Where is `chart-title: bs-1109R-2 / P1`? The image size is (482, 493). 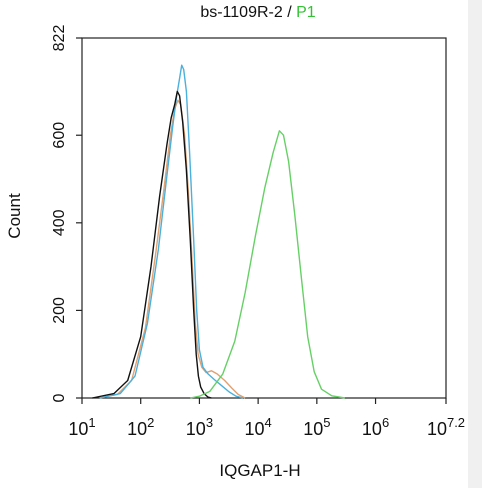 chart-title: bs-1109R-2 / P1 is located at coordinates (257, 12).